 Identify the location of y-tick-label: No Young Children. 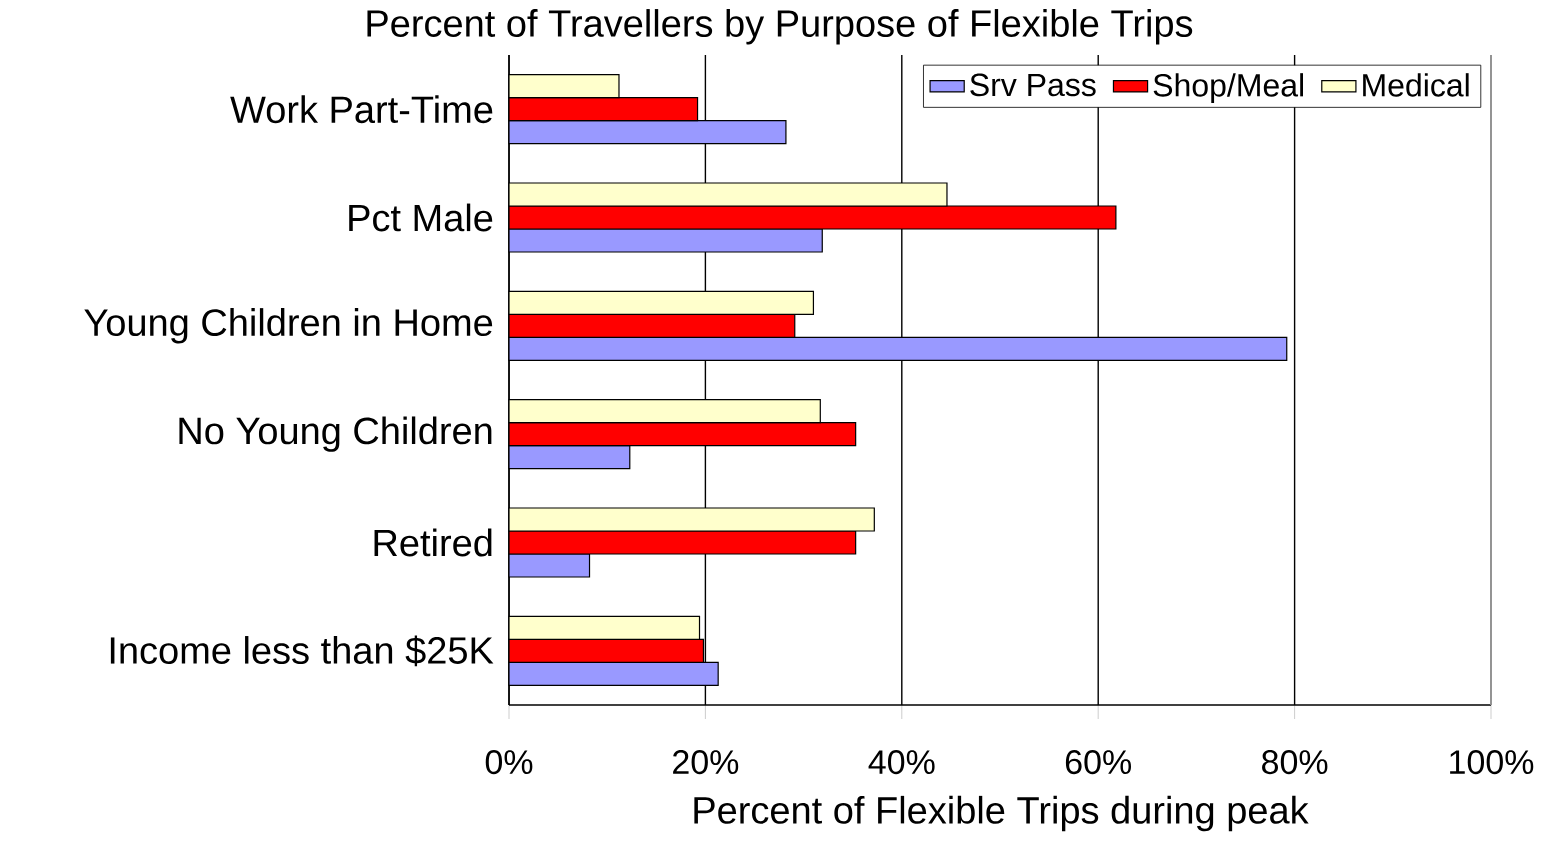
(335, 434).